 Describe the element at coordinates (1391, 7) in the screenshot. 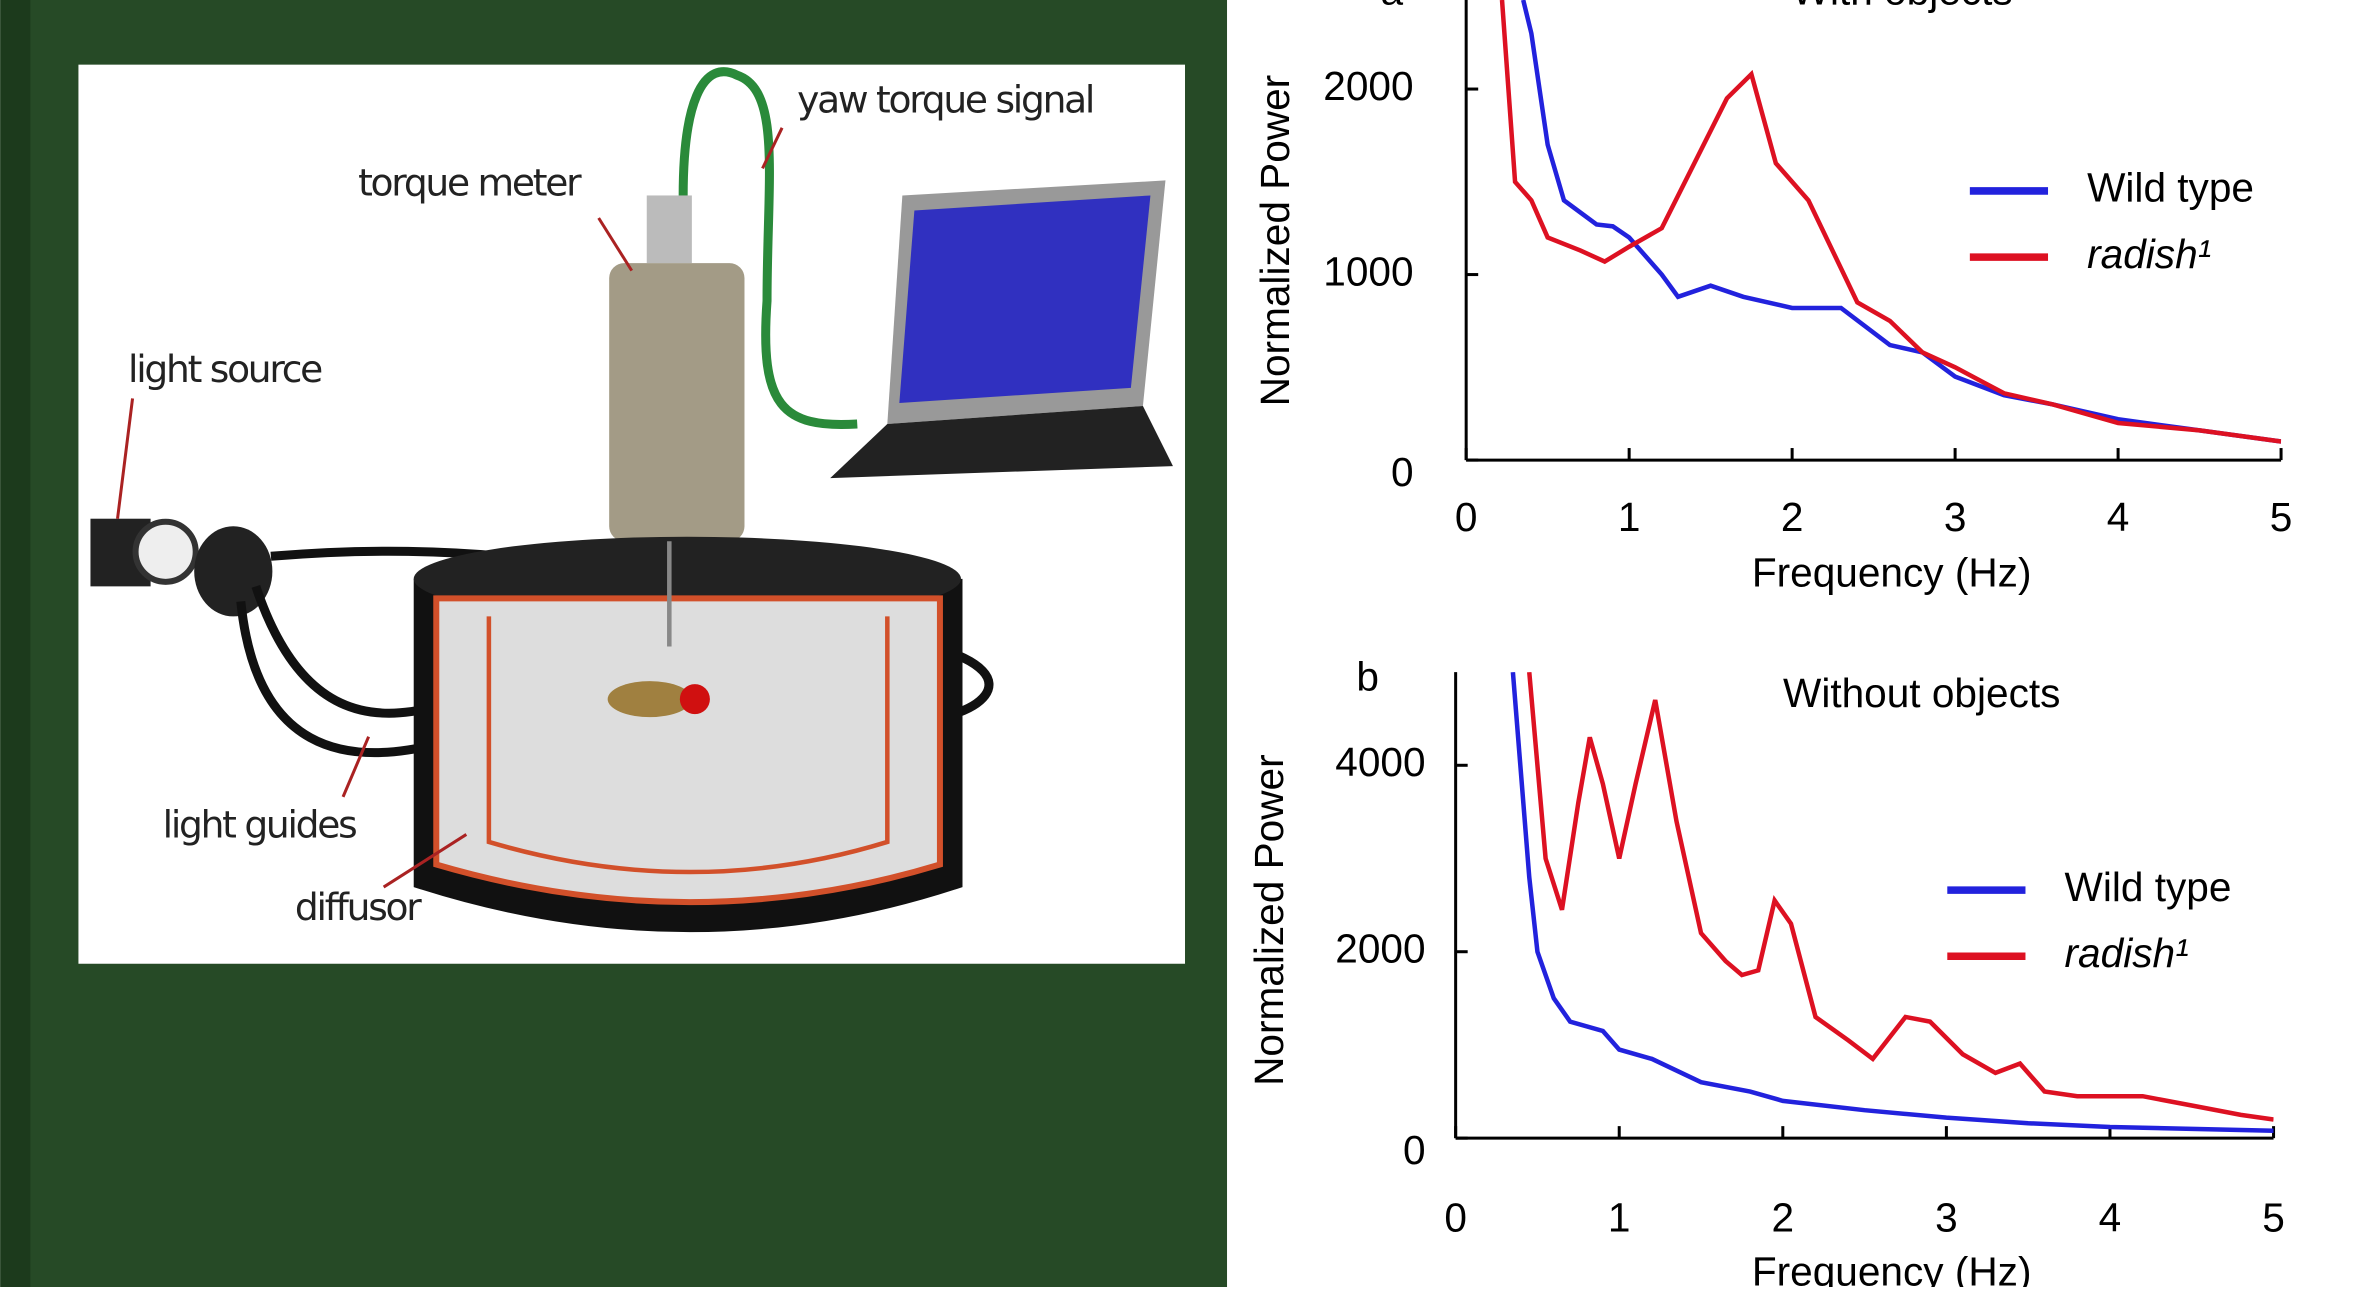

I see `panel-label: a` at that location.